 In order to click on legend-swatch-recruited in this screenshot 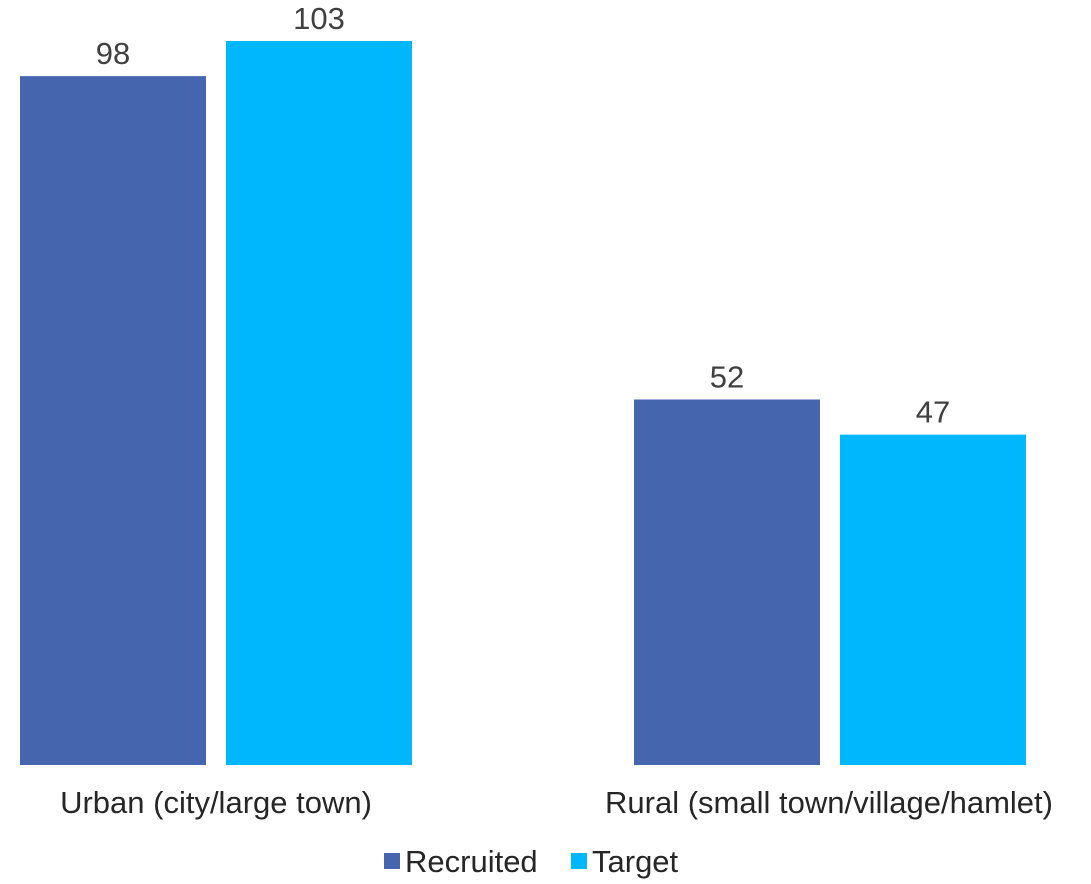, I will do `click(392, 861)`.